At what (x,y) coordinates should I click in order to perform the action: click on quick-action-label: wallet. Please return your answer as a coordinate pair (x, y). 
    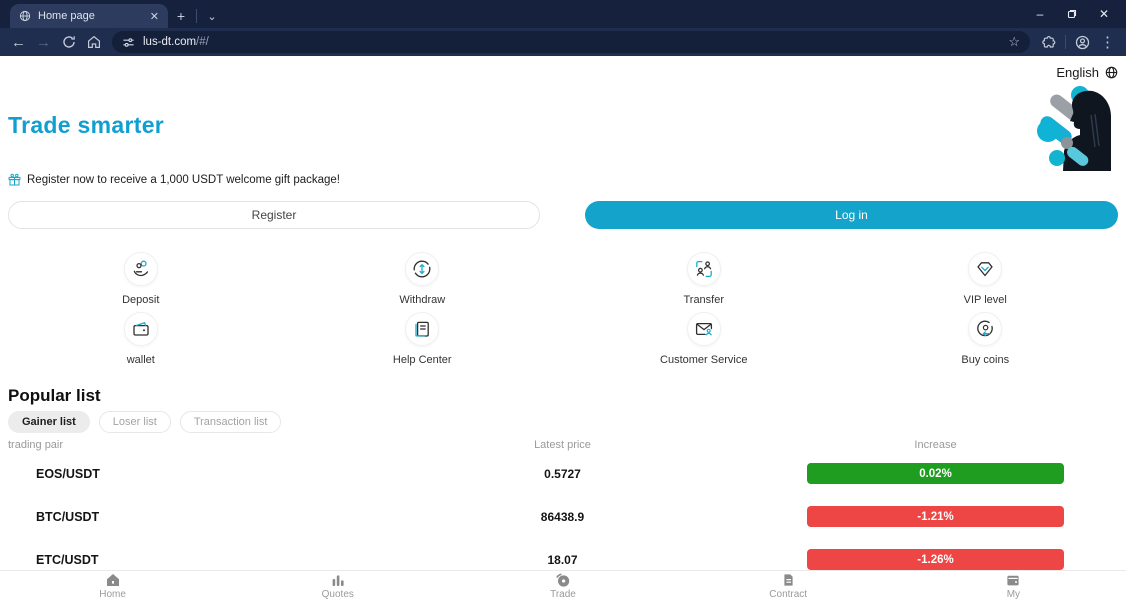
    Looking at the image, I should click on (140, 360).